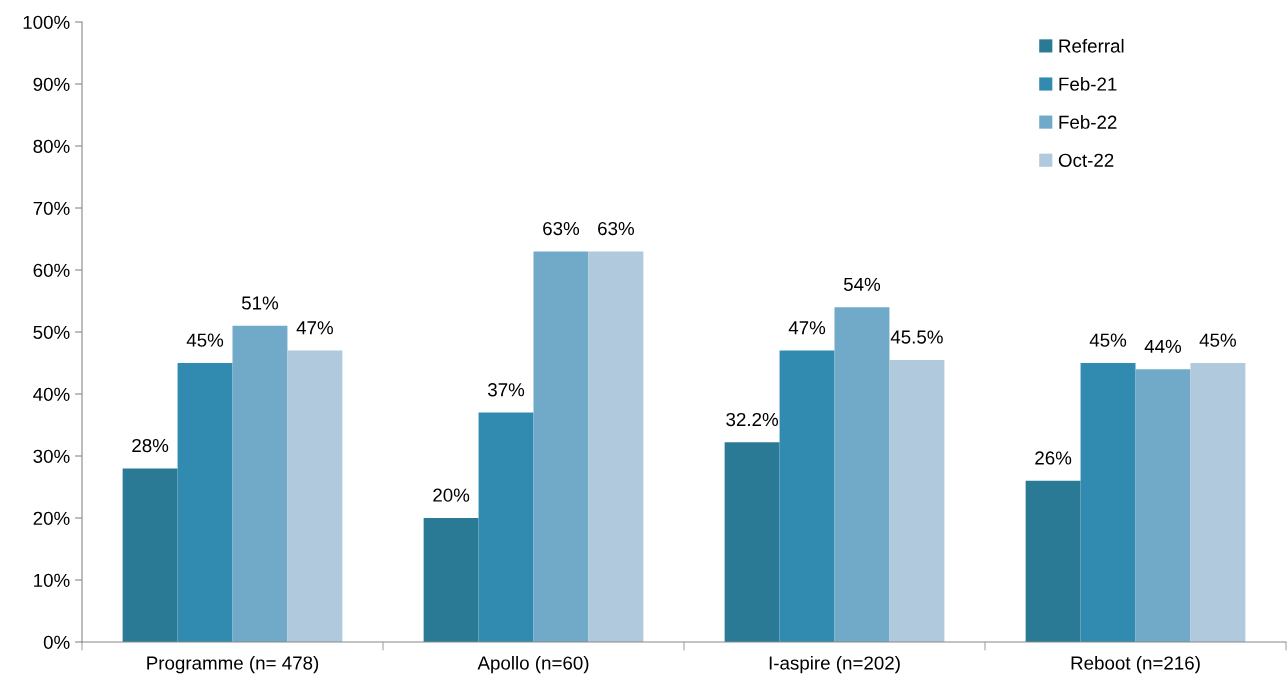  I want to click on data-label: 32.2%, so click(752, 419).